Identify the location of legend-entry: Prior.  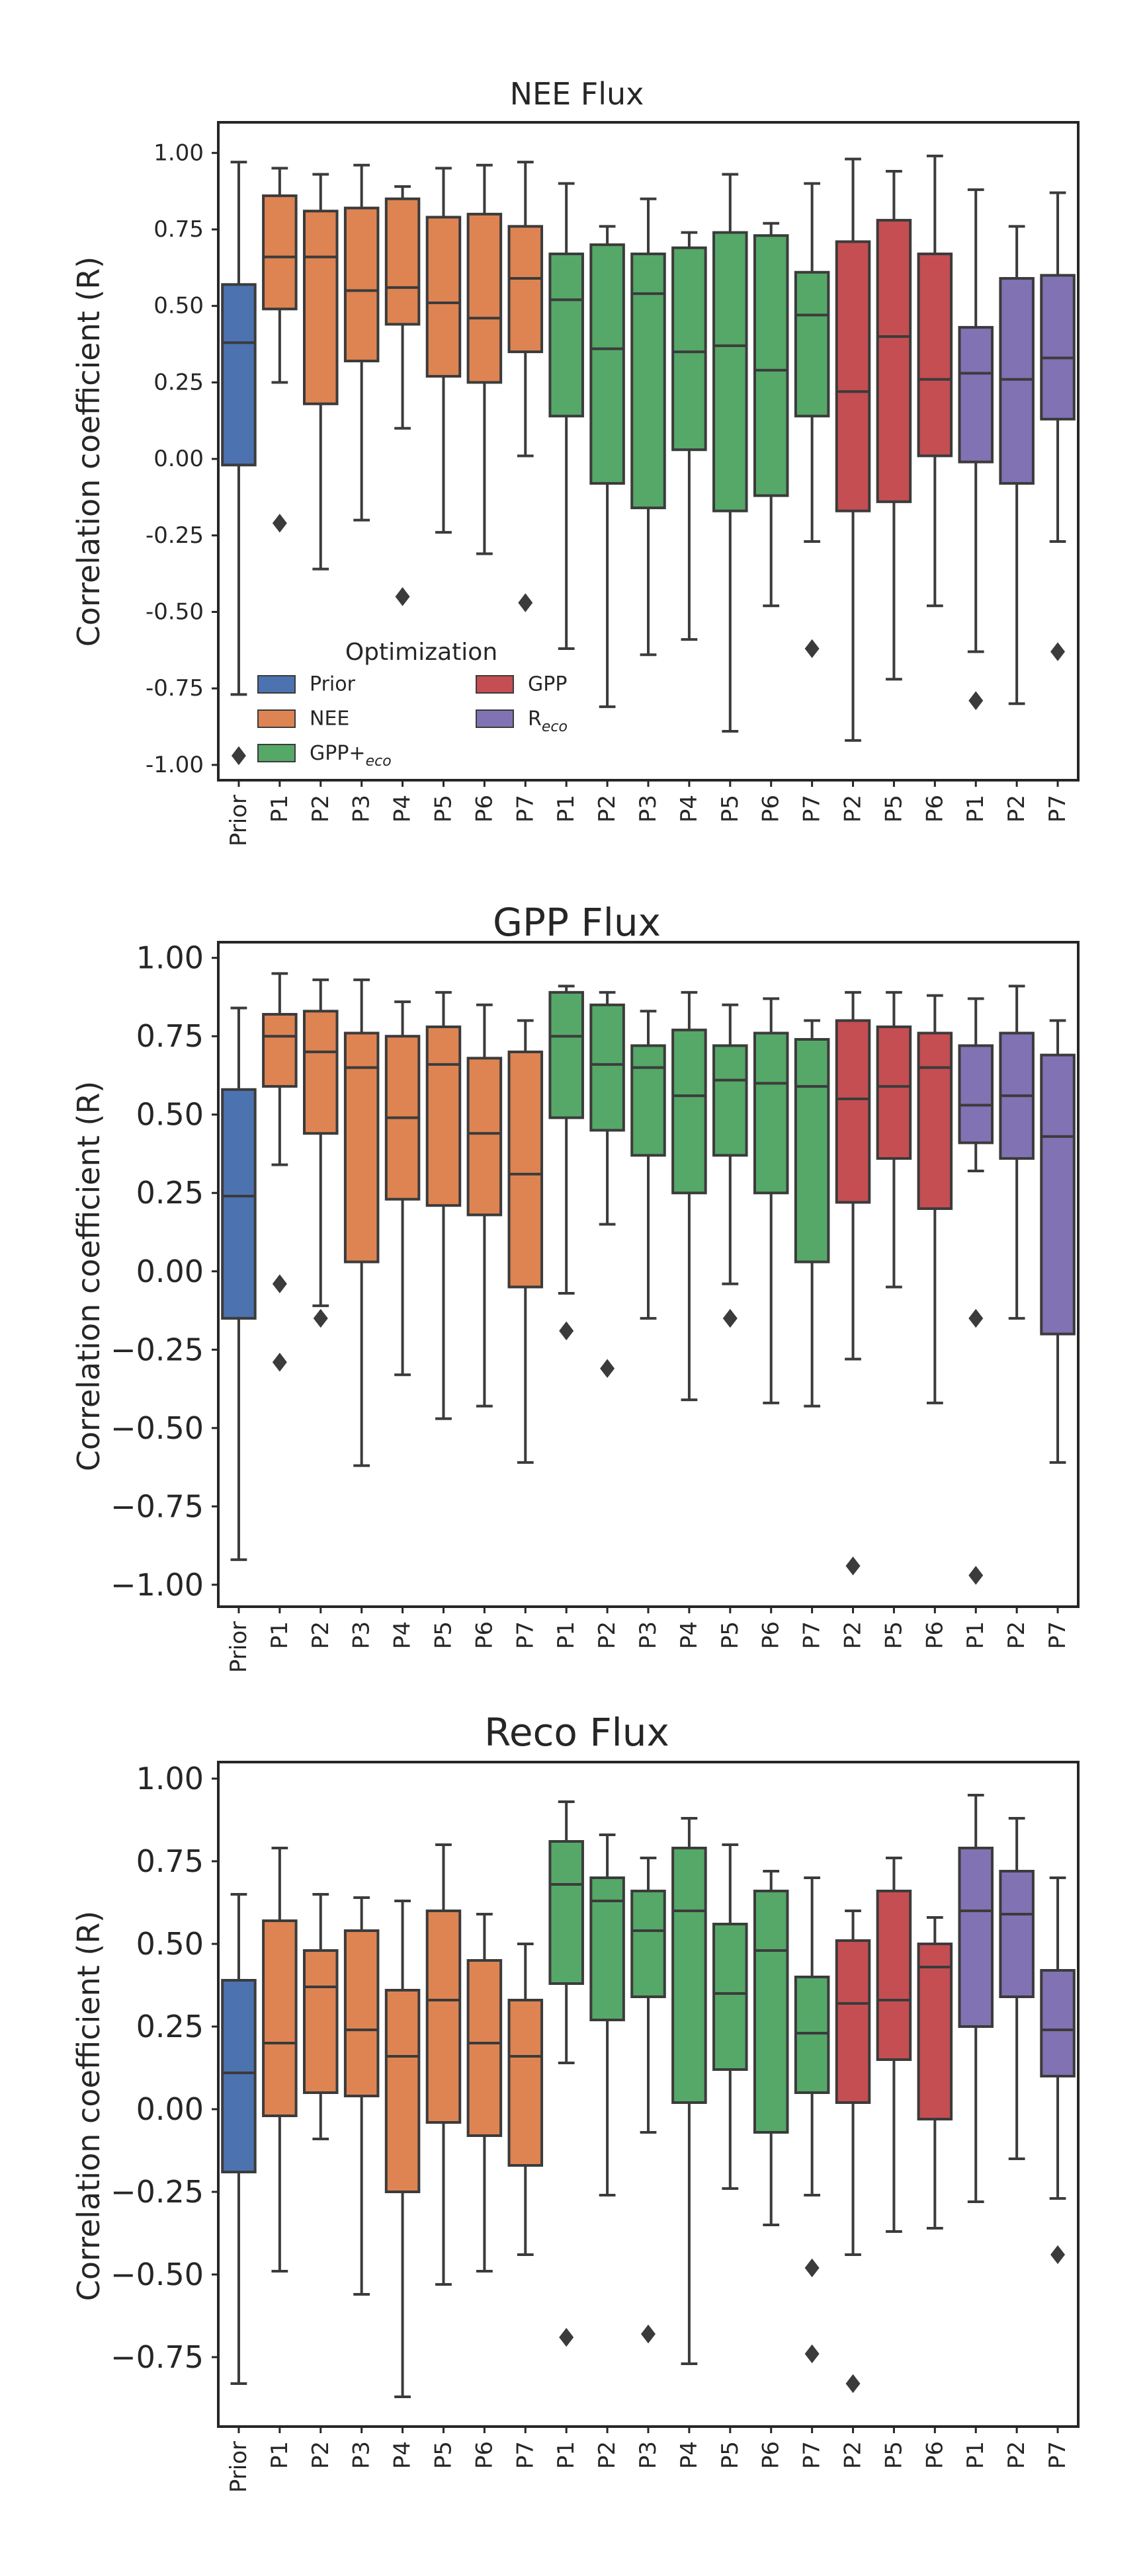
(306, 685).